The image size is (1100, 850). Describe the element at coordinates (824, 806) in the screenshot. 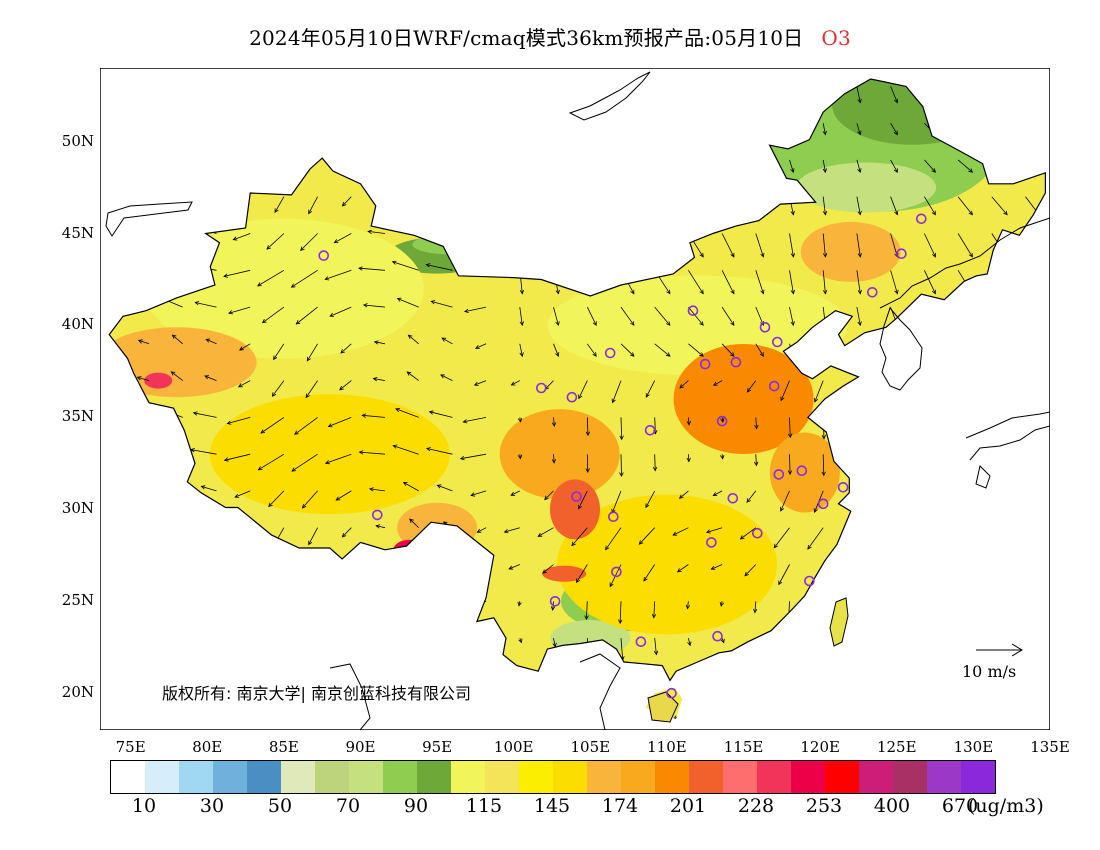

I see `colorbar-tick-label: 253` at that location.